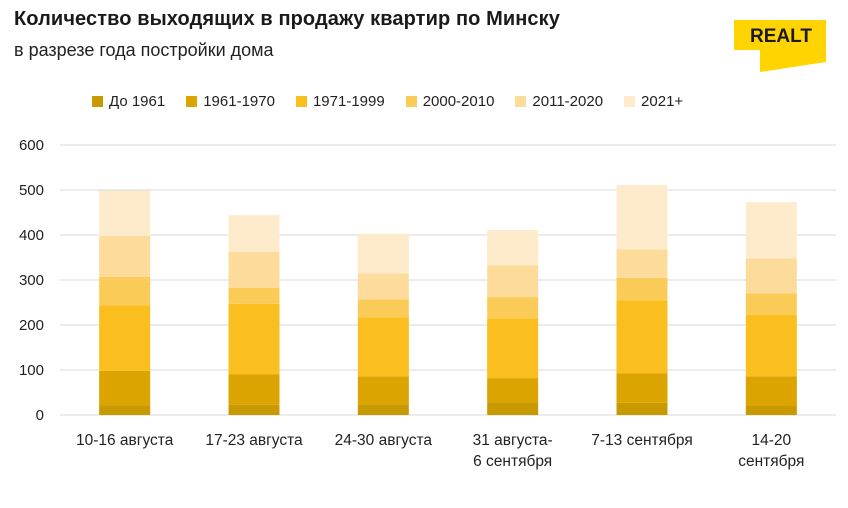 The width and height of the screenshot is (848, 508). I want to click on legend-label: 2021+, so click(662, 101).